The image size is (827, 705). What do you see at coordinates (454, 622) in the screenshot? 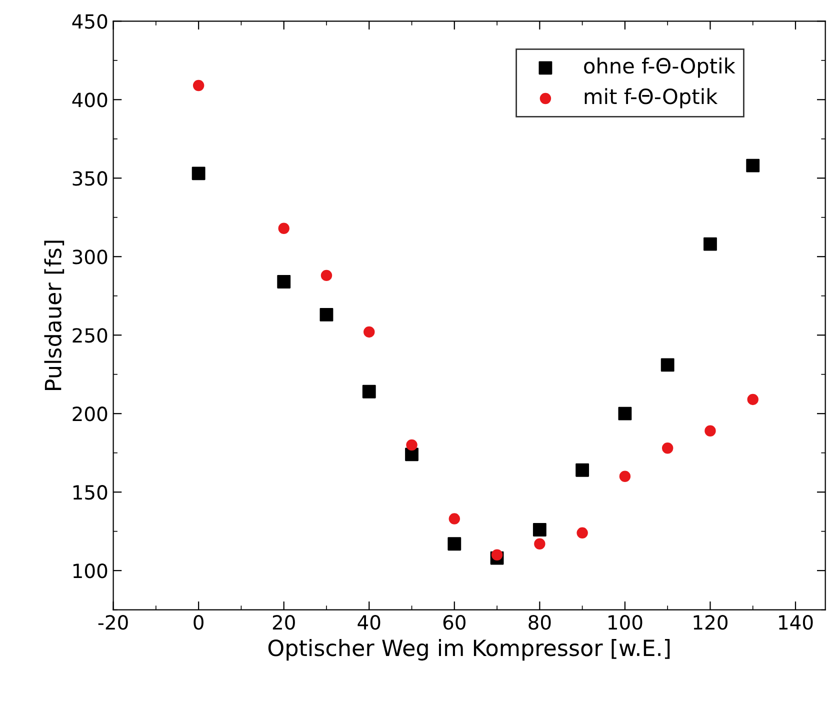
I see `x-tick-label: 60` at bounding box center [454, 622].